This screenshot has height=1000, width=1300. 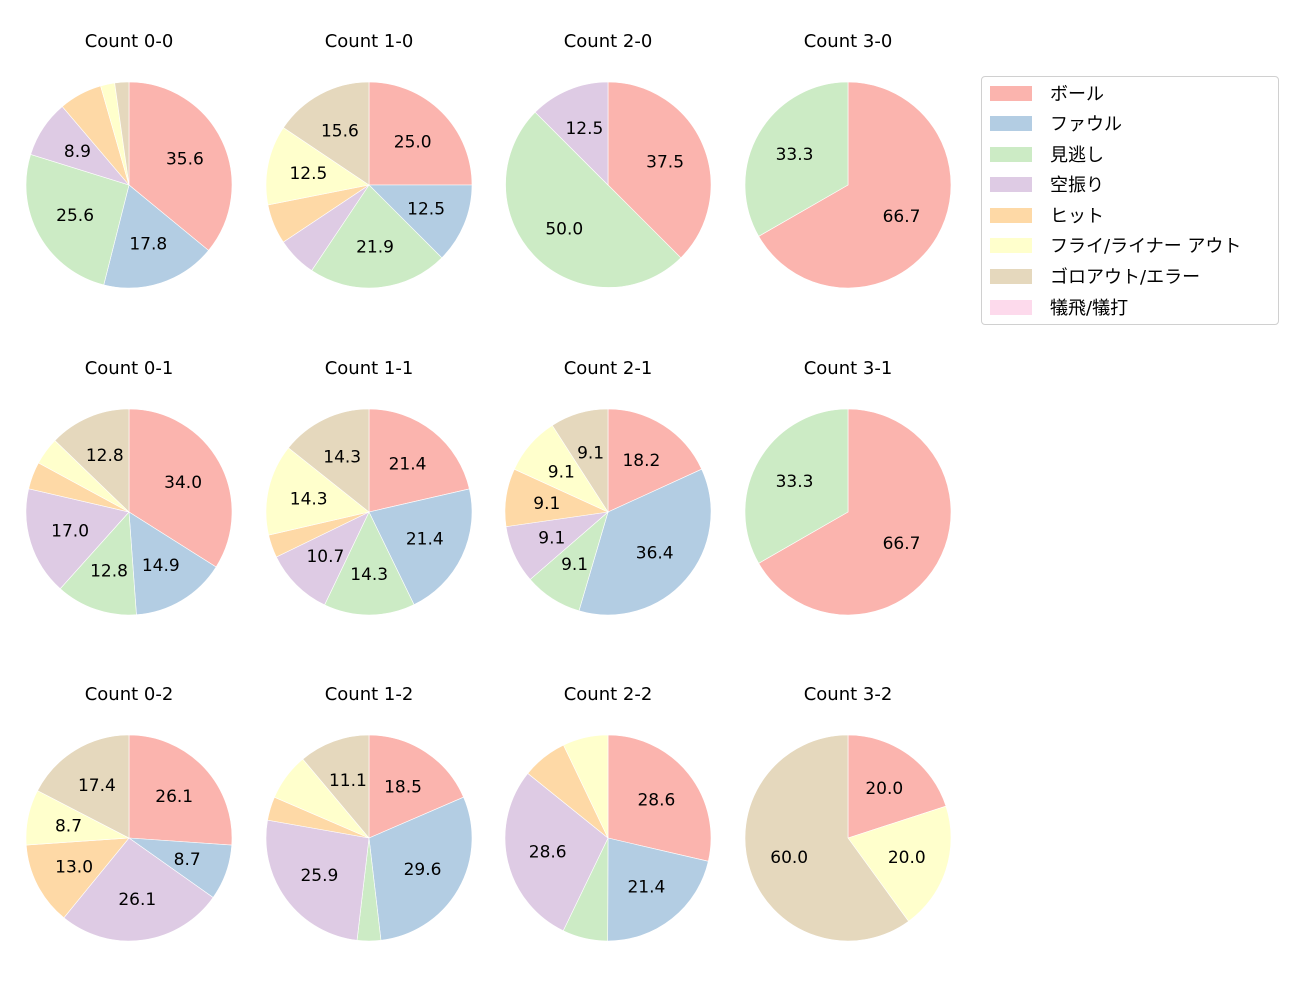 I want to click on pie-title: Count 0-0, so click(x=129, y=41).